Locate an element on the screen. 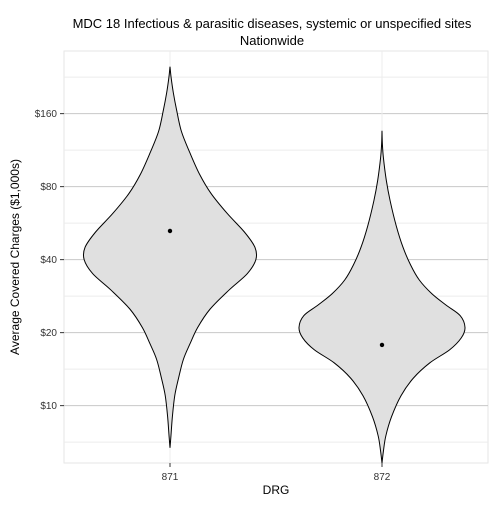 Image resolution: width=504 pixels, height=509 pixels. y-tick-label: $20 is located at coordinates (48, 333).